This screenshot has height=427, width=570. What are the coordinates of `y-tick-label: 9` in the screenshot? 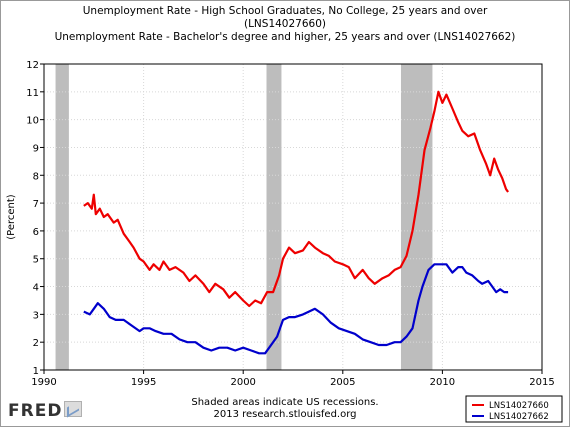 It's located at (36, 148).